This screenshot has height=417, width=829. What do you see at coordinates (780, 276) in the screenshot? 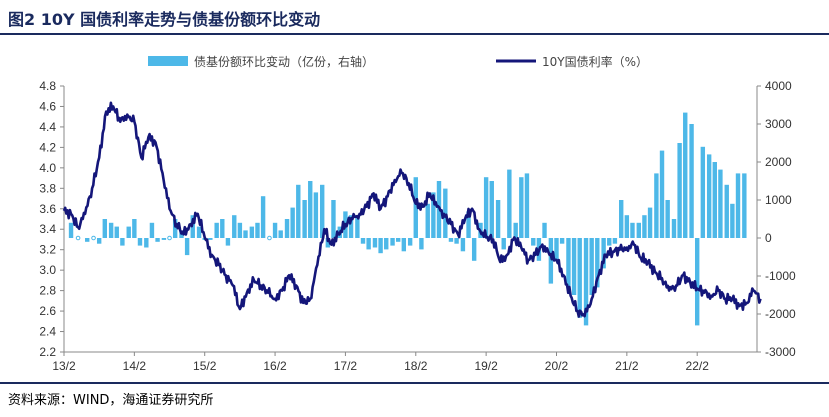
I see `right-tick-label: -1000` at bounding box center [780, 276].